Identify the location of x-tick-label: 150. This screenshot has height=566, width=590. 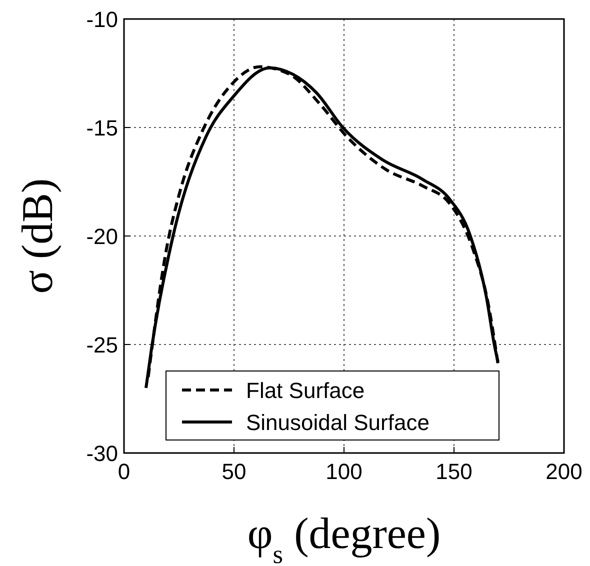
(454, 471).